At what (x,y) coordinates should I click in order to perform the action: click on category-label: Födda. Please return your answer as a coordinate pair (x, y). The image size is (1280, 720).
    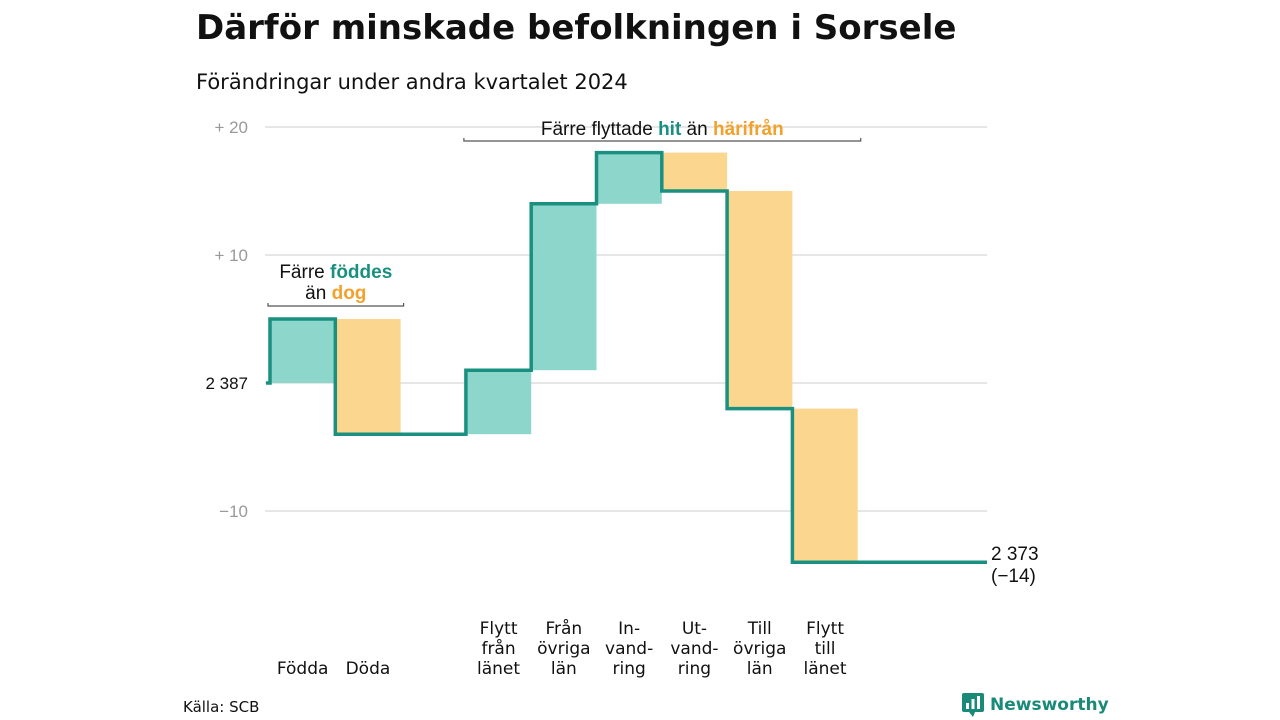
    Looking at the image, I should click on (303, 669).